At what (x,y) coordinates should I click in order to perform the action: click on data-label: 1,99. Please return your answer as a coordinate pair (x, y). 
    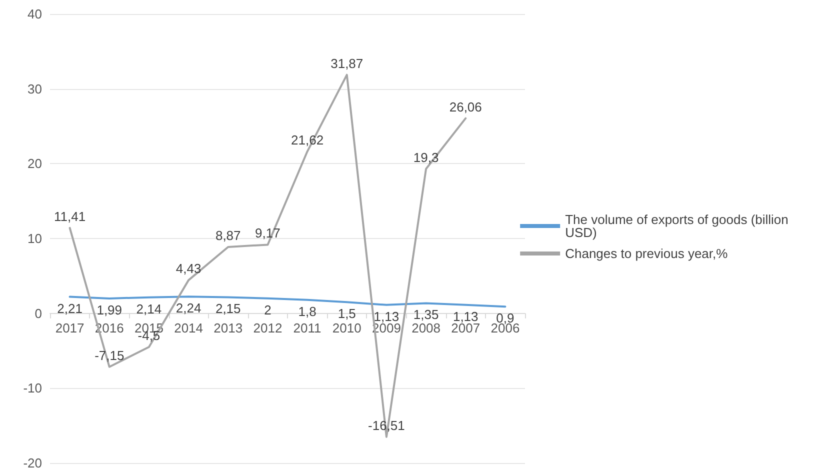
    Looking at the image, I should click on (109, 310).